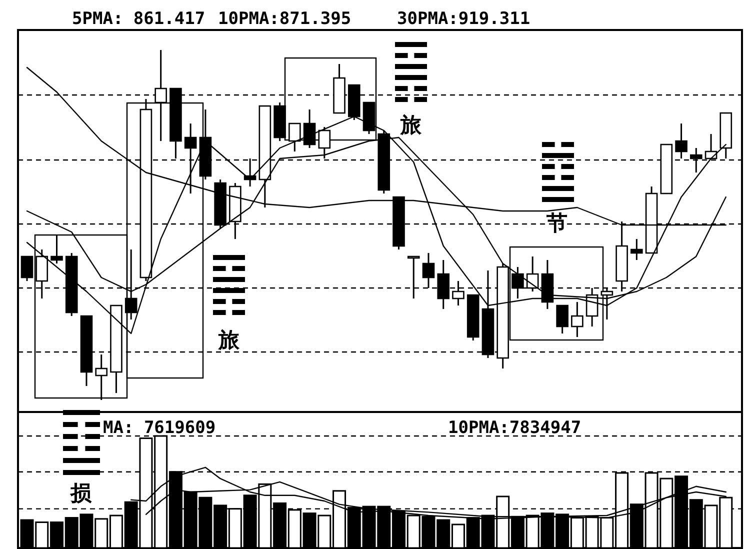  Describe the element at coordinates (139, 19) in the screenshot. I see `text: 5PMA: 861.417` at that location.